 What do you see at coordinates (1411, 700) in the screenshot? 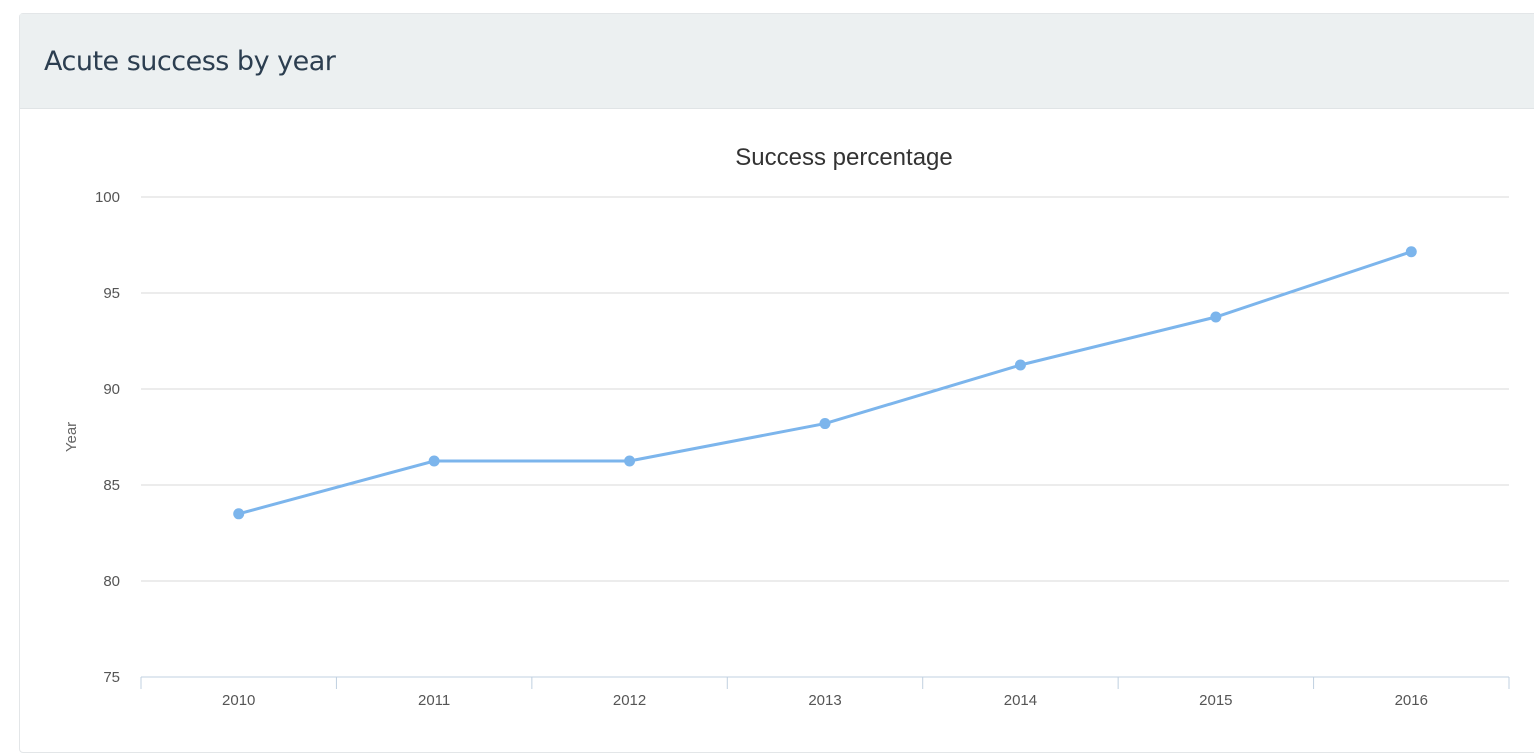
I see `x-tick-label: 2016` at bounding box center [1411, 700].